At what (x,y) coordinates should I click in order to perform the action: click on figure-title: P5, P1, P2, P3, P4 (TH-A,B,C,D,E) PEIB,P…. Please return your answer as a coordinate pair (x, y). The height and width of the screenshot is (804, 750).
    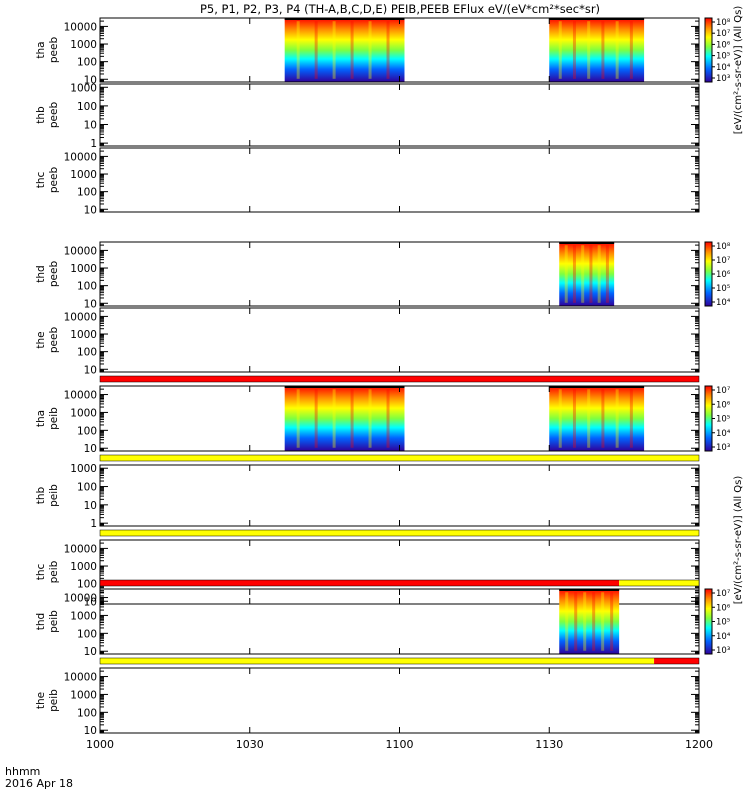
    Looking at the image, I should click on (400, 9).